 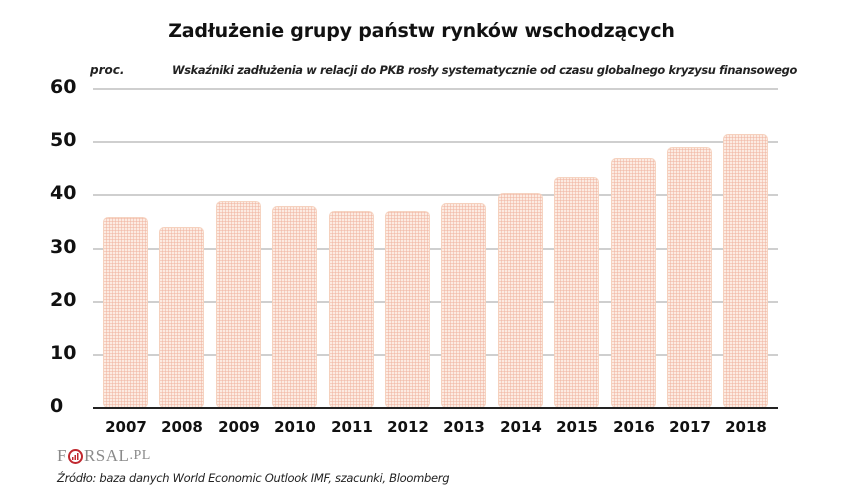 I want to click on bar-2007, so click(x=125, y=312).